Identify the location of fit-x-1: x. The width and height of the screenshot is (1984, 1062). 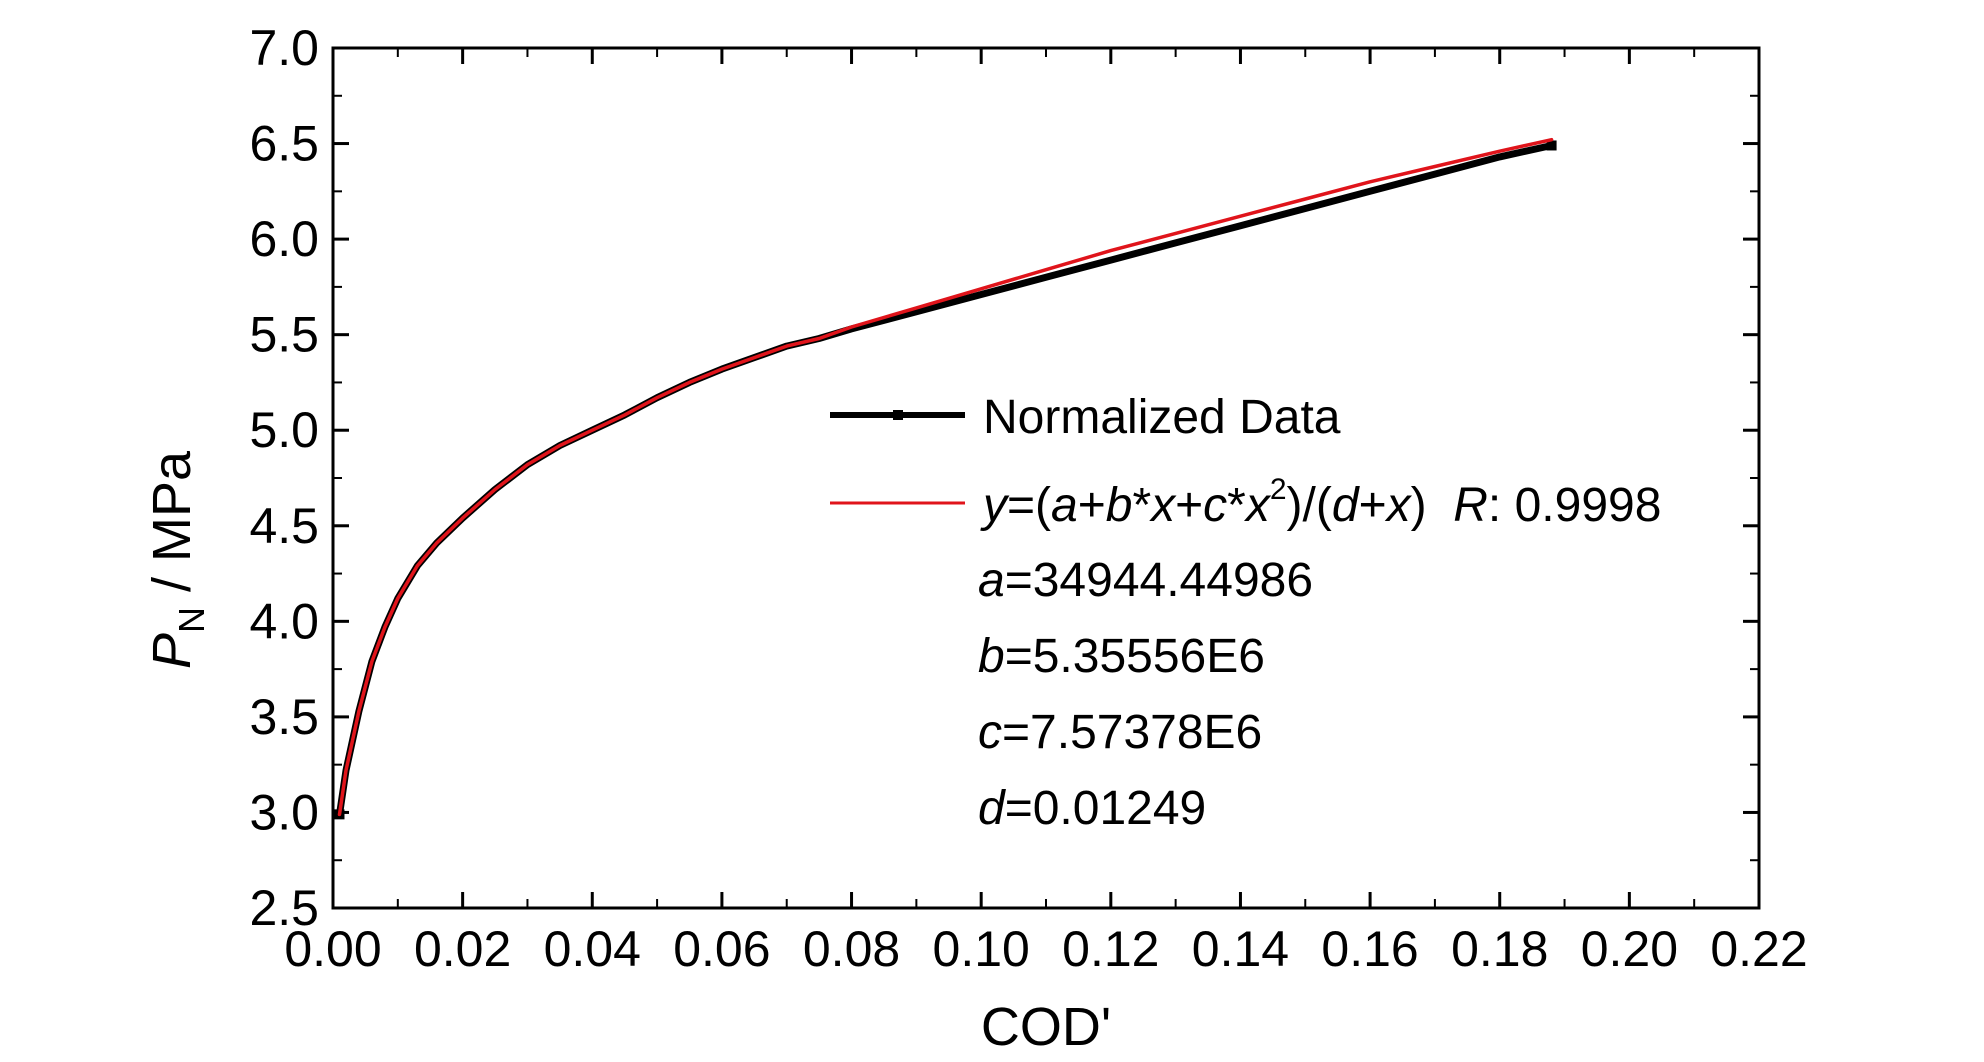
(1163, 505).